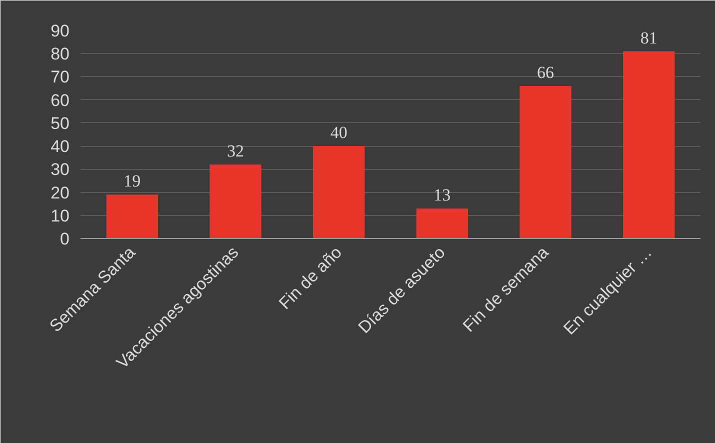  Describe the element at coordinates (235, 151) in the screenshot. I see `data-label: 32` at that location.